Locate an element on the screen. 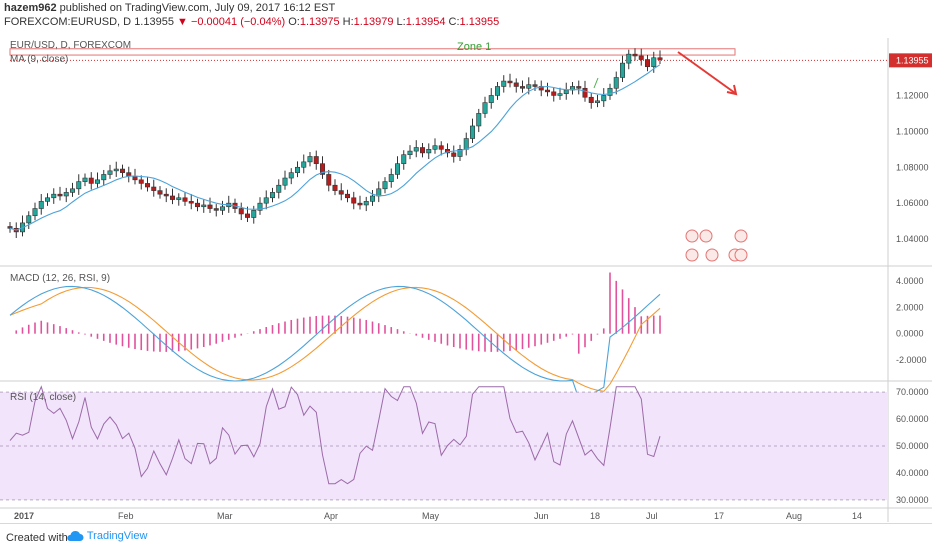  signal-line is located at coordinates (335, 339).